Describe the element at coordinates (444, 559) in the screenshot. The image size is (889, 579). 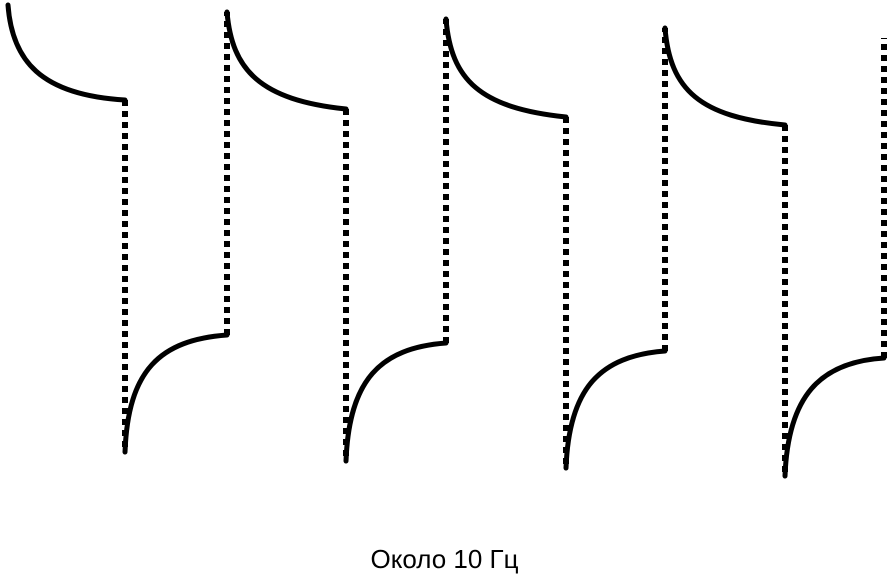
I see `caption: Около 10 Гц` at that location.